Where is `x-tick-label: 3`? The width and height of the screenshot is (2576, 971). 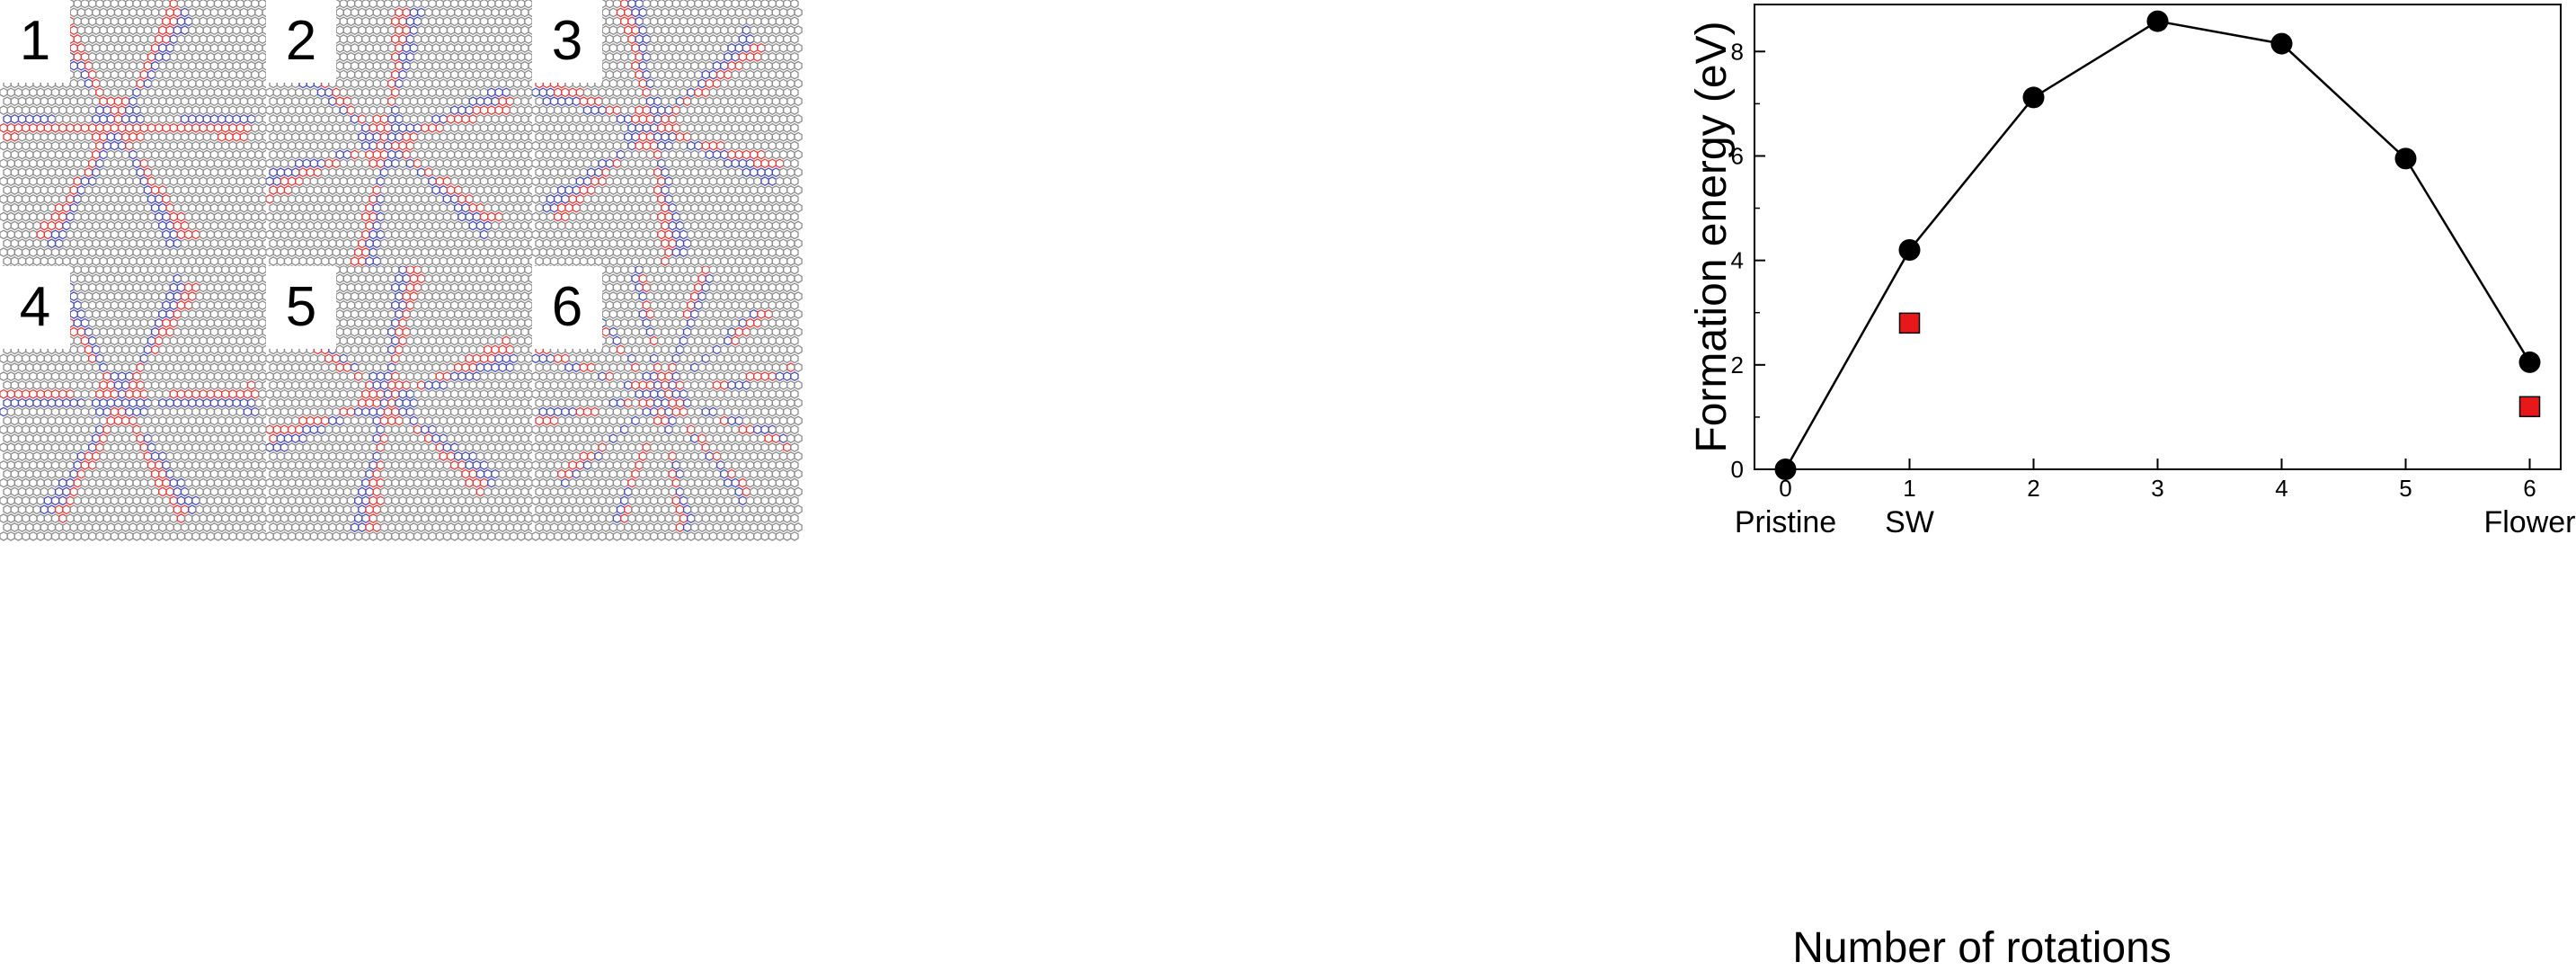 x-tick-label: 3 is located at coordinates (2157, 488).